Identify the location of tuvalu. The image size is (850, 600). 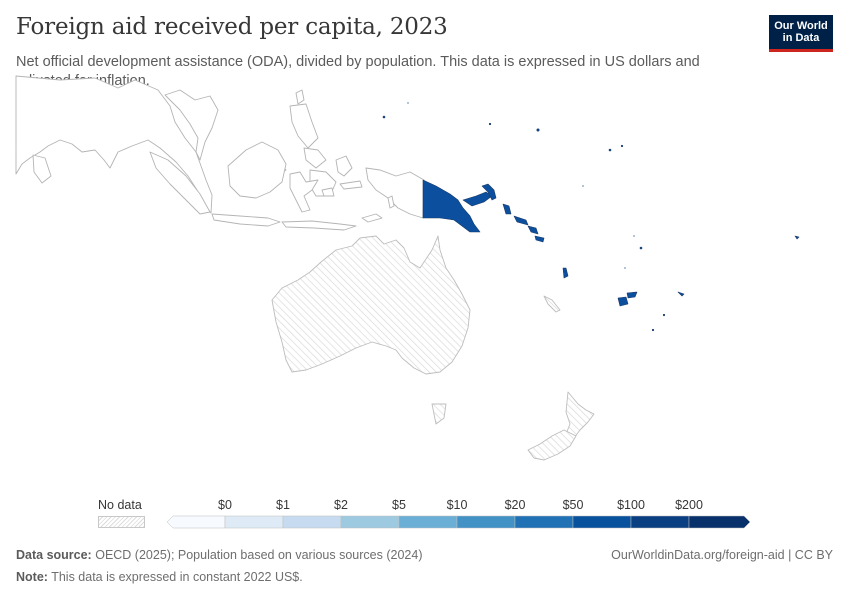
(641, 248).